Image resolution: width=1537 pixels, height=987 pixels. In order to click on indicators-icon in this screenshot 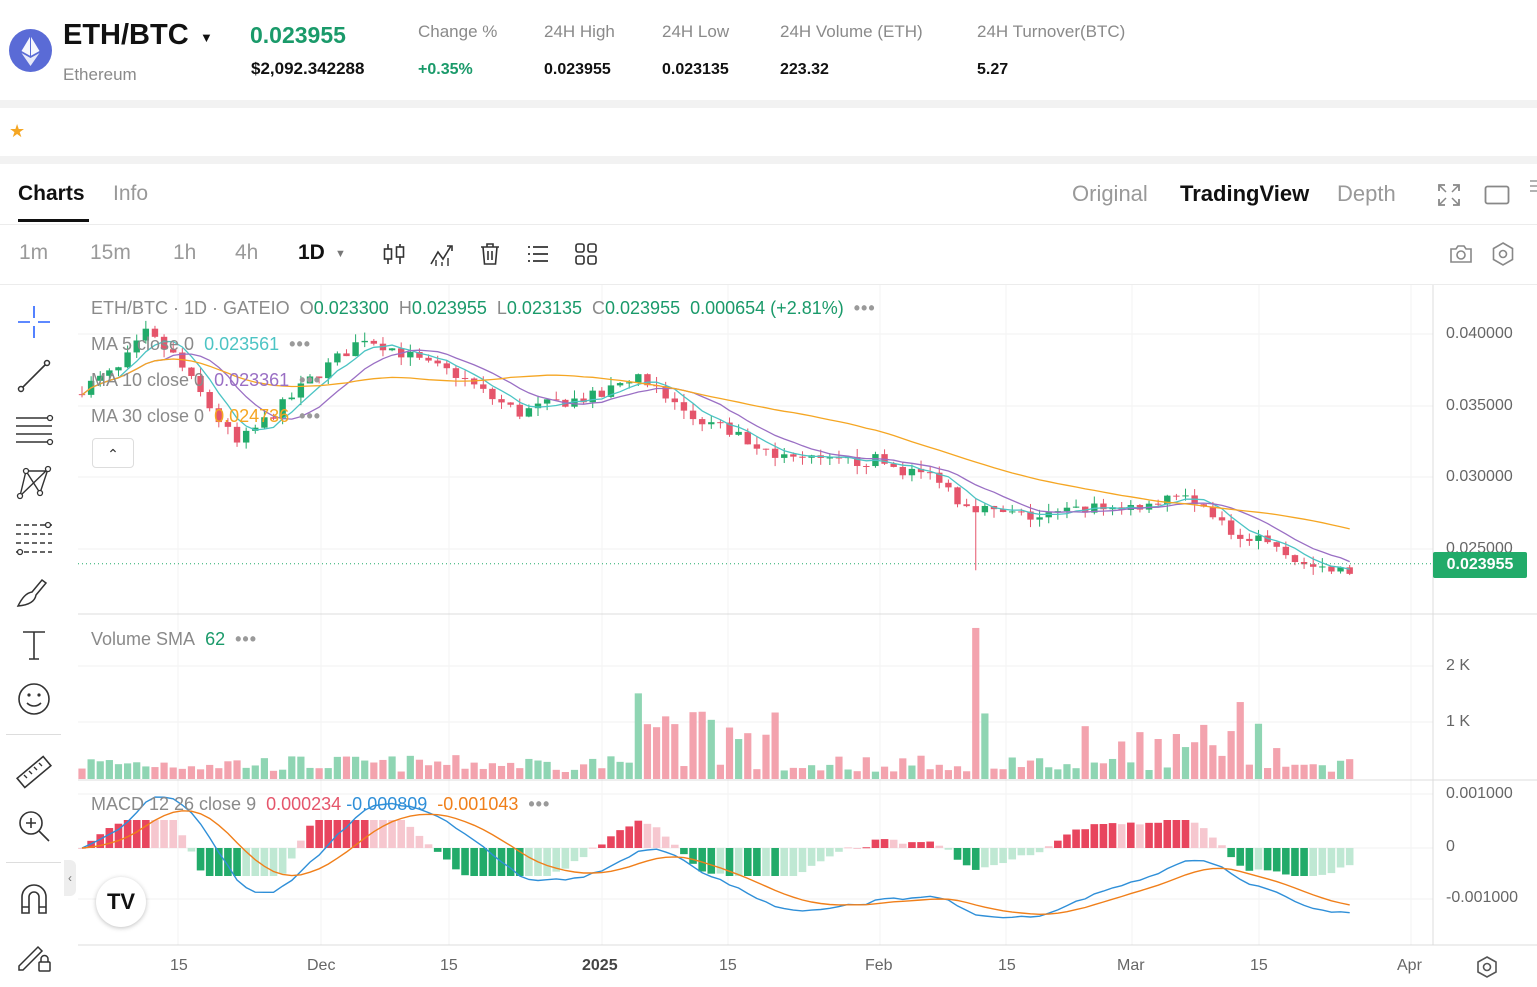, I will do `click(442, 254)`.